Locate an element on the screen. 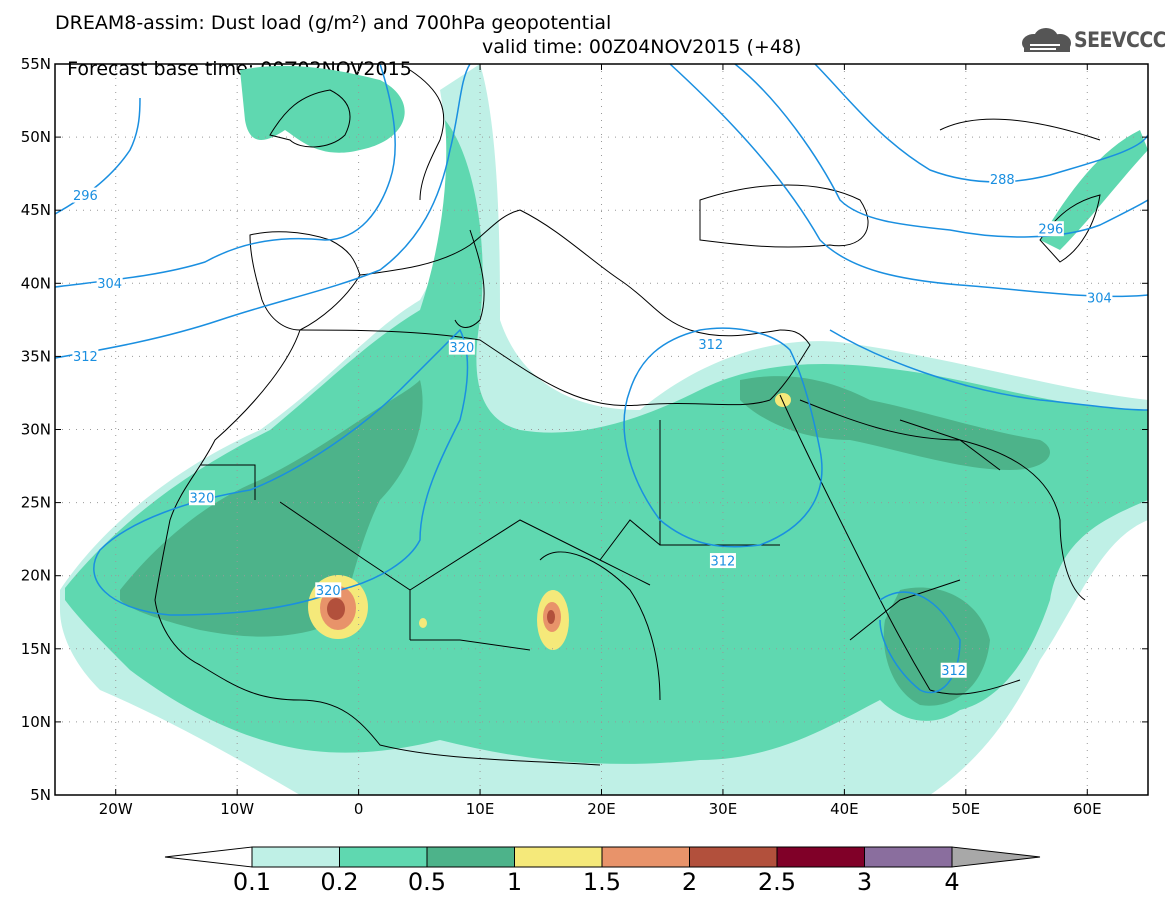 The image size is (1165, 907). dust-peak-mali is located at coordinates (336, 609).